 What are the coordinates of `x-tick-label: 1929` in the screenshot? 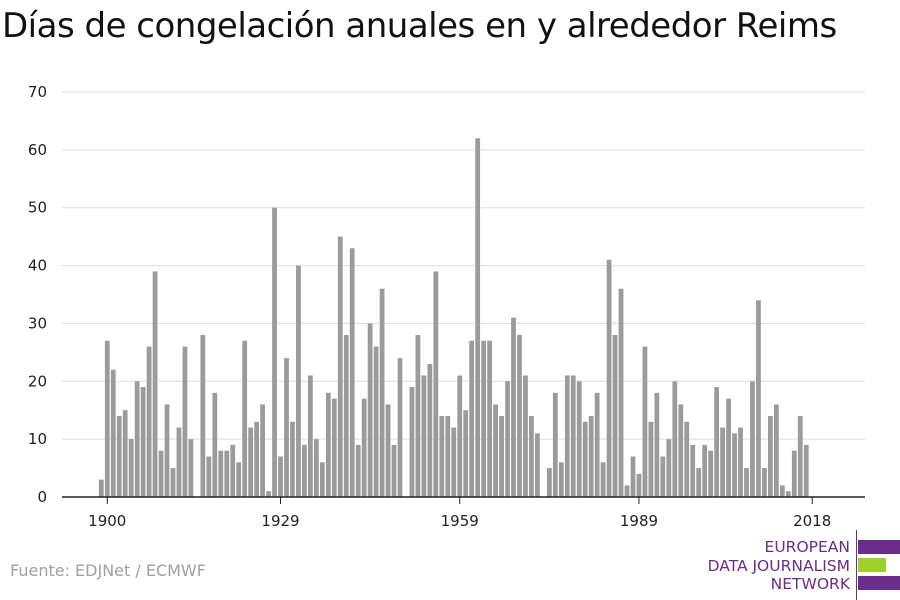 It's located at (280, 521).